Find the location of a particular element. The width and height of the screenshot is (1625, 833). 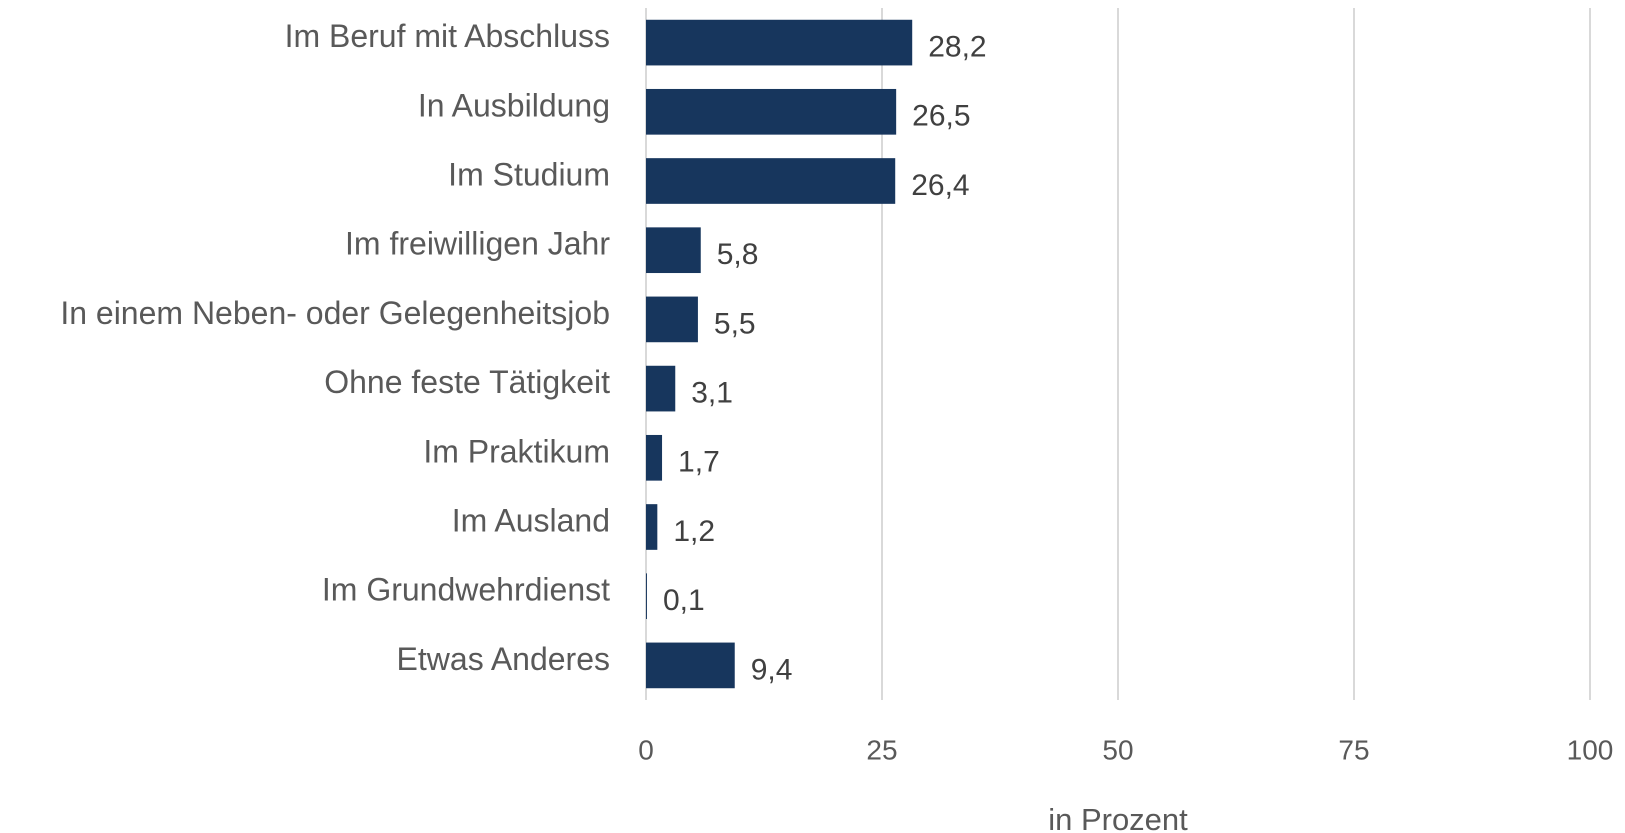

y-tick-label: Im Grundwehrdienst is located at coordinates (466, 590).